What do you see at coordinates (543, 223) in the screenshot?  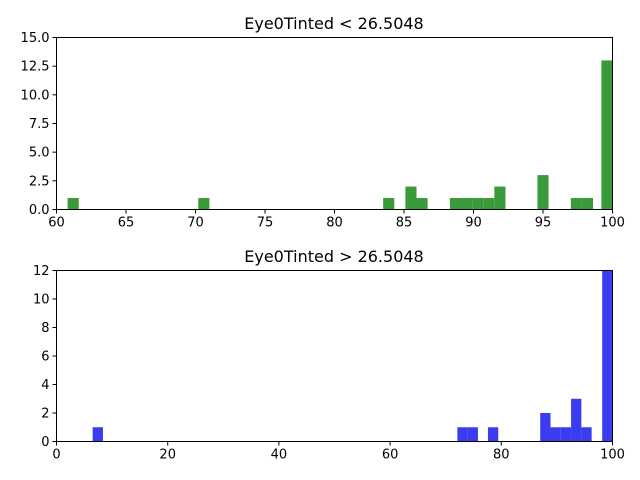 I see `x-tick-label: 95` at bounding box center [543, 223].